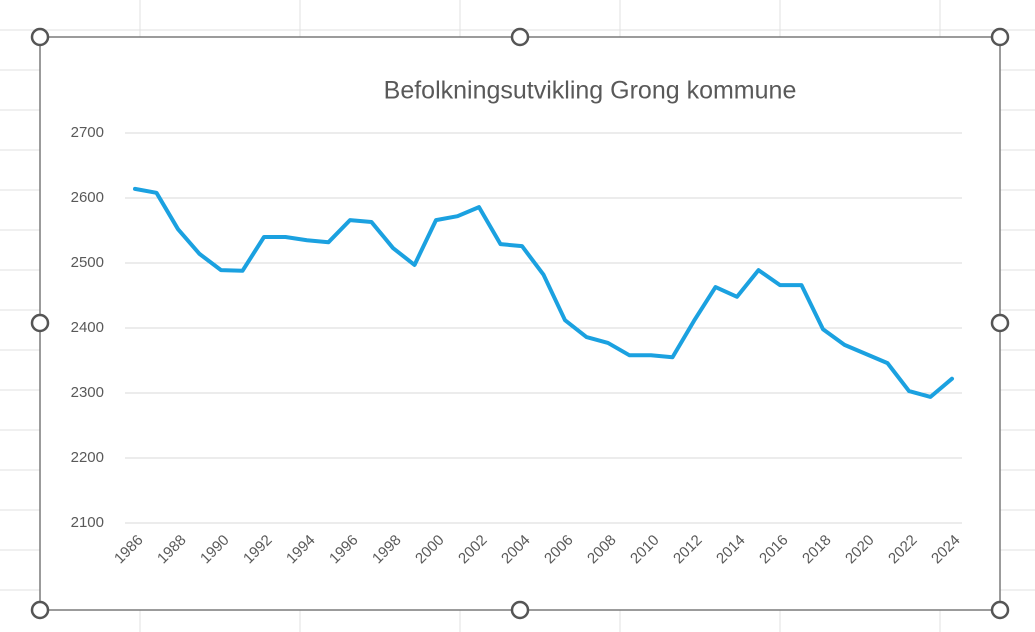 Image resolution: width=1035 pixels, height=632 pixels. Describe the element at coordinates (87, 197) in the screenshot. I see `y-tick-label: 2600` at that location.